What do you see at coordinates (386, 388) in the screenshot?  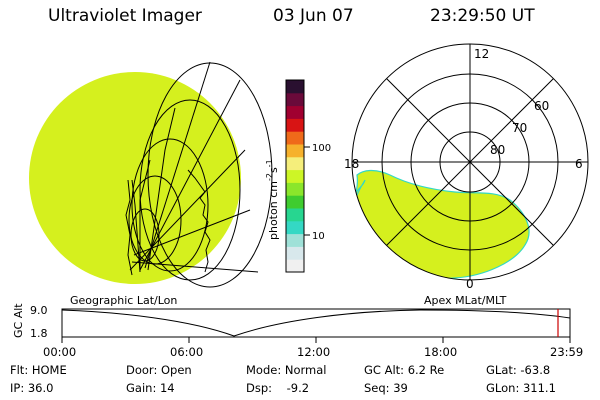 I see `status-seq: Seq: 39` at bounding box center [386, 388].